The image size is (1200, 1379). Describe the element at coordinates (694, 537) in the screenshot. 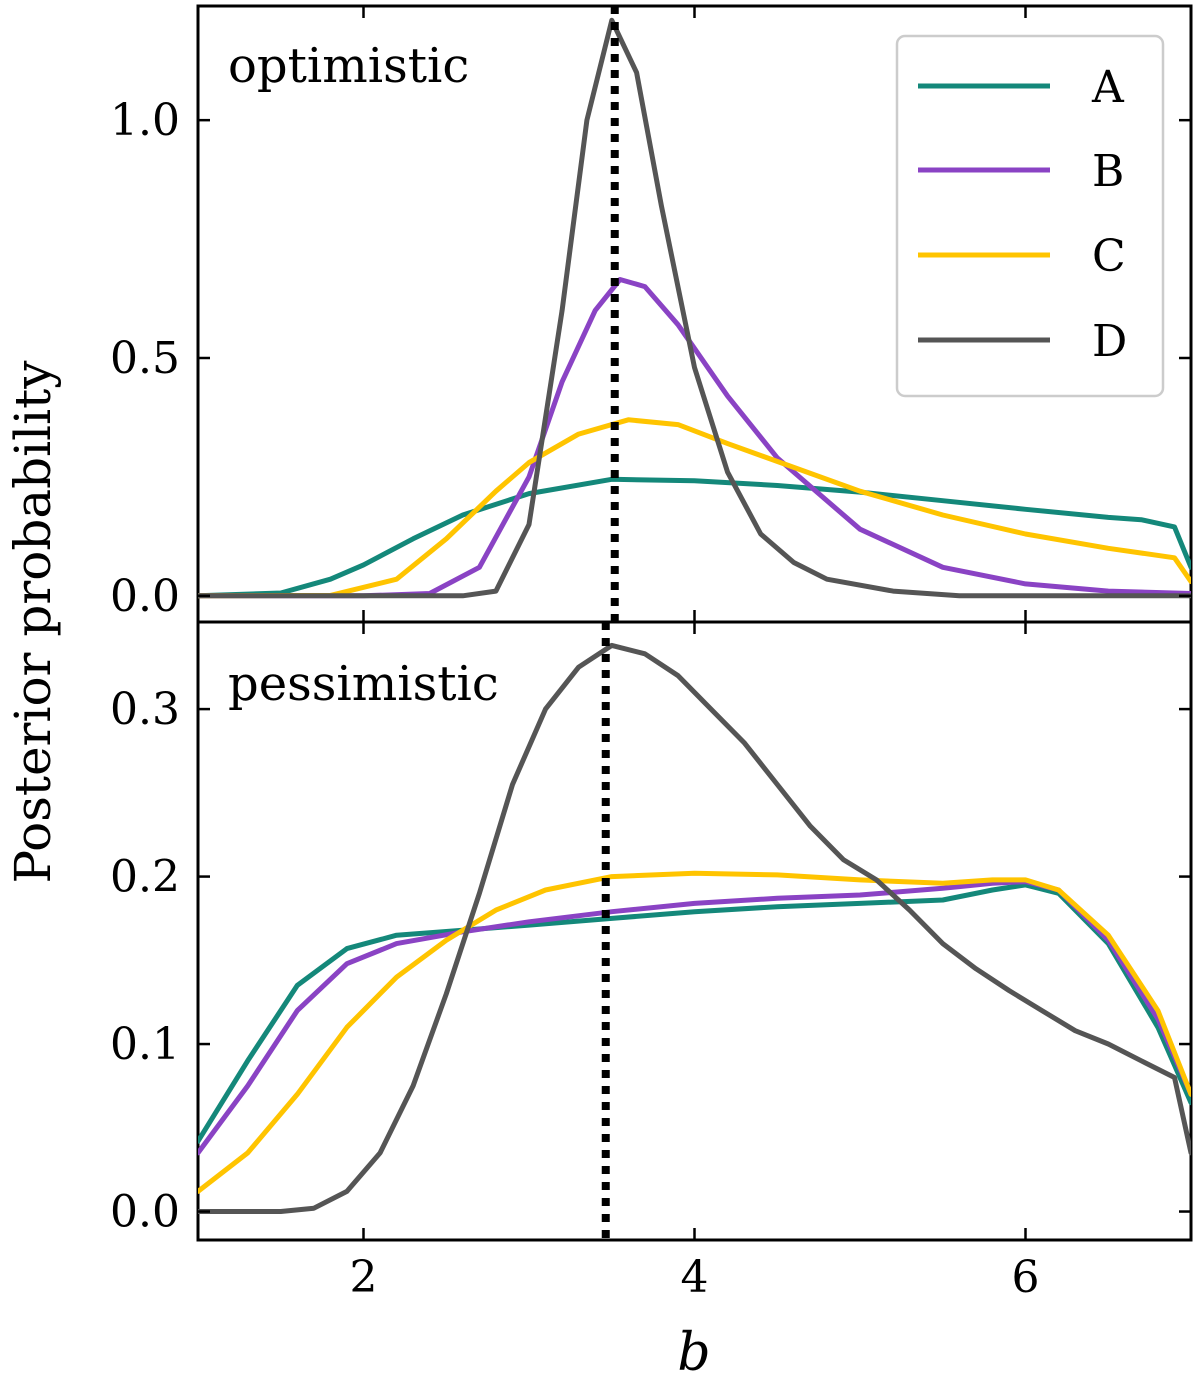

I see `series-line-optimistic-a` at that location.